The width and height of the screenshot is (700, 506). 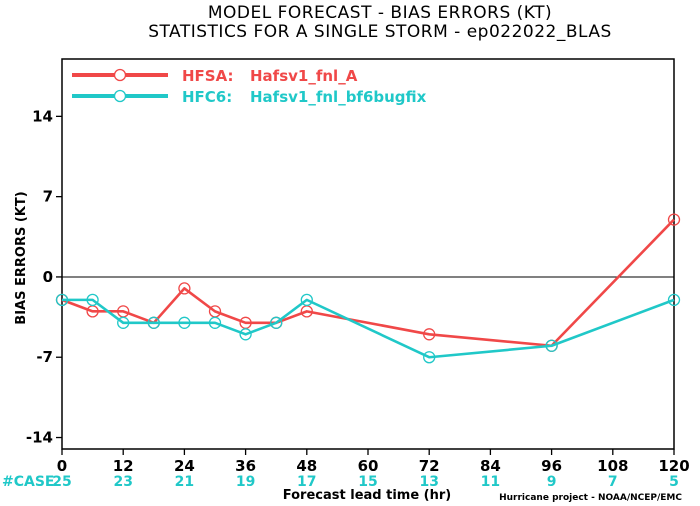 I want to click on x-tick-label: 48, so click(x=306, y=466).